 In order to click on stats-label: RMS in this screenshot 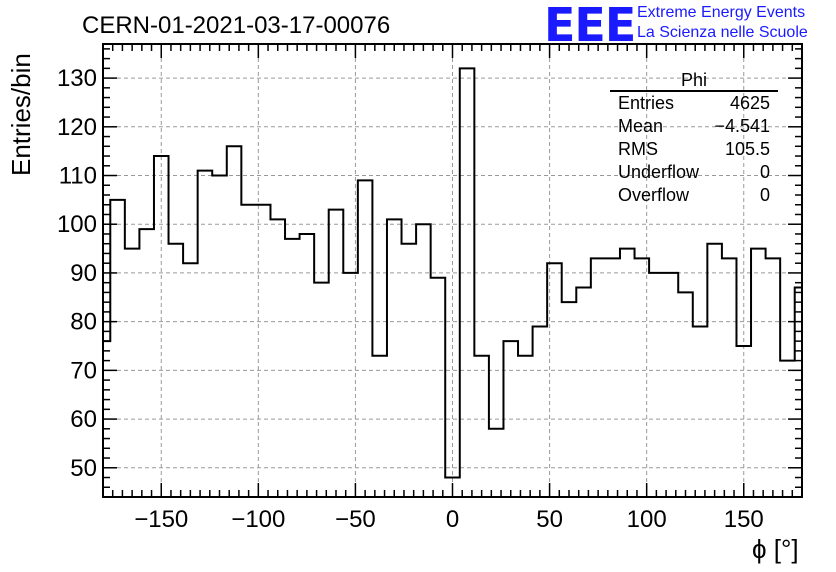, I will do `click(638, 149)`.